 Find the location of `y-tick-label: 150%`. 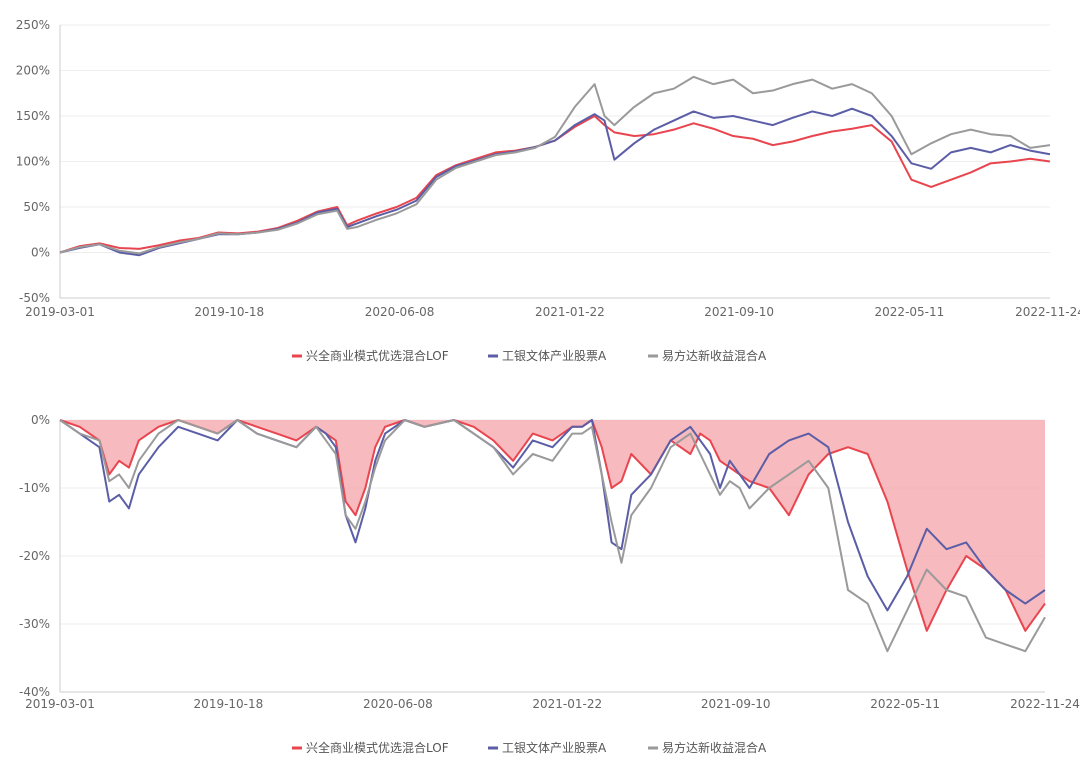

y-tick-label: 150% is located at coordinates (33, 116).